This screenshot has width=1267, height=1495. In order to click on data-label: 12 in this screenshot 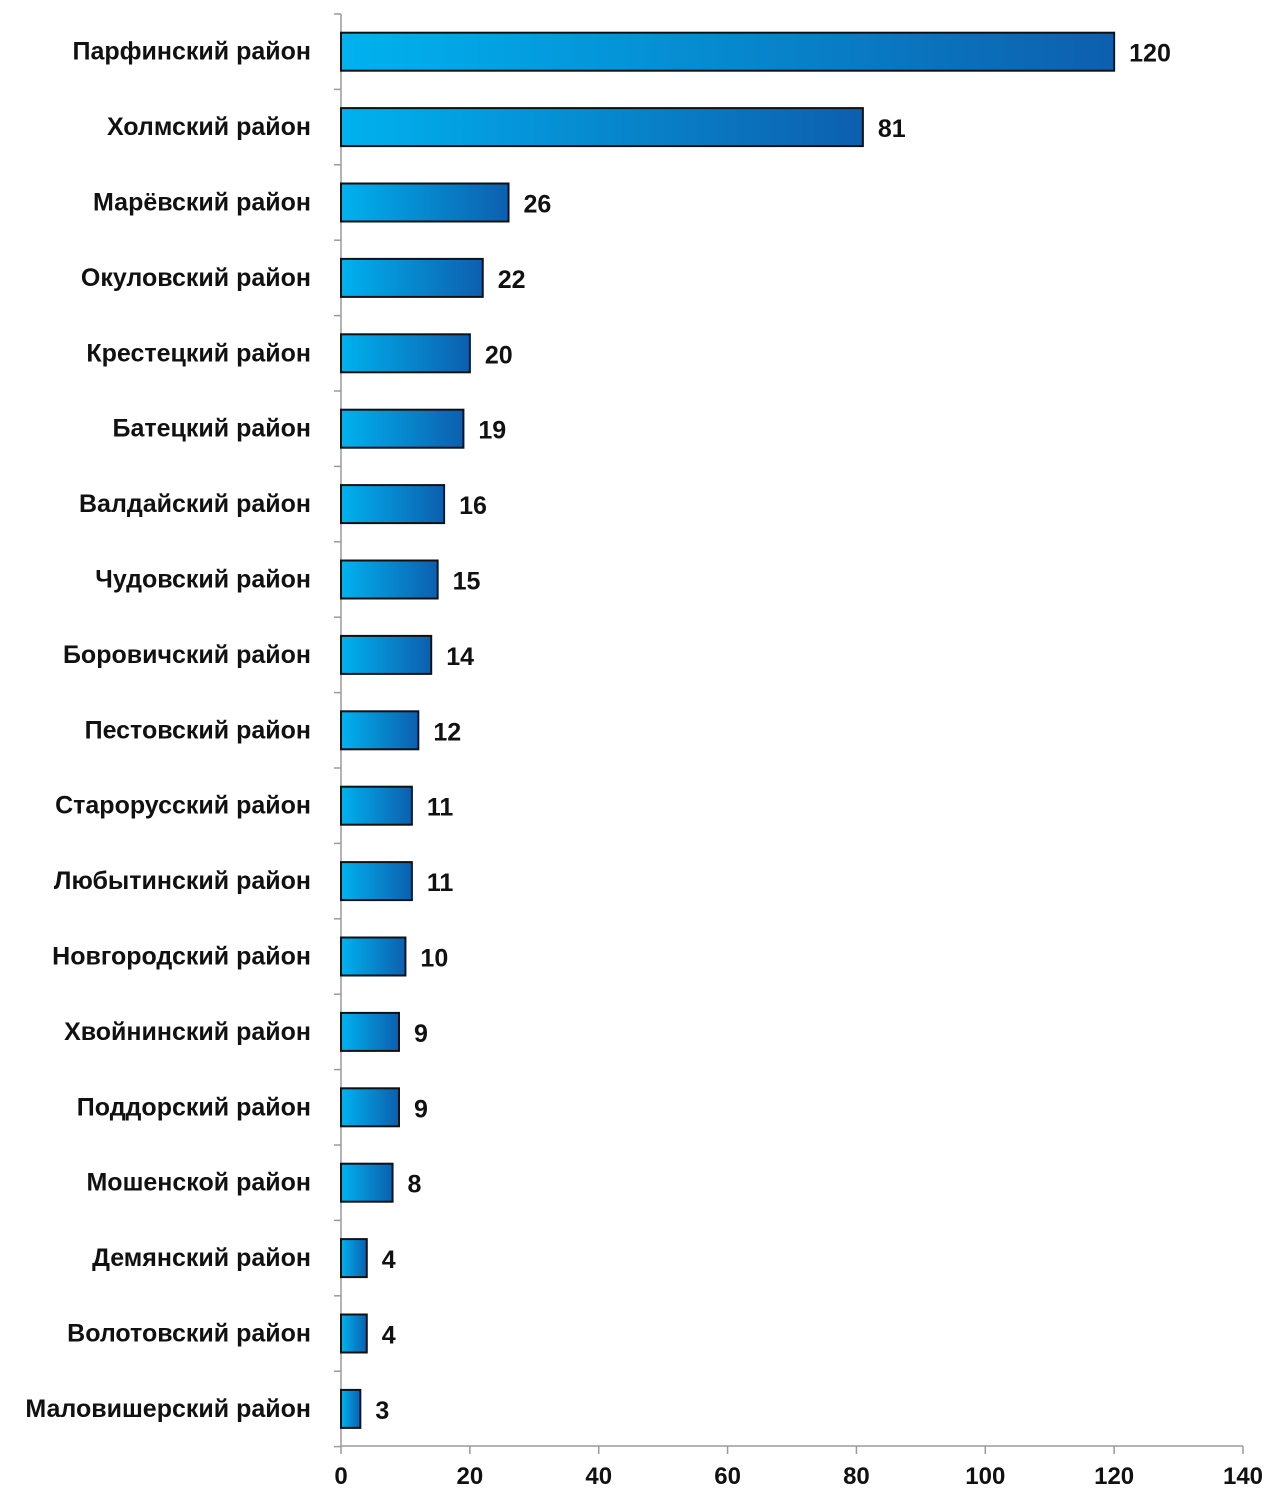, I will do `click(447, 732)`.